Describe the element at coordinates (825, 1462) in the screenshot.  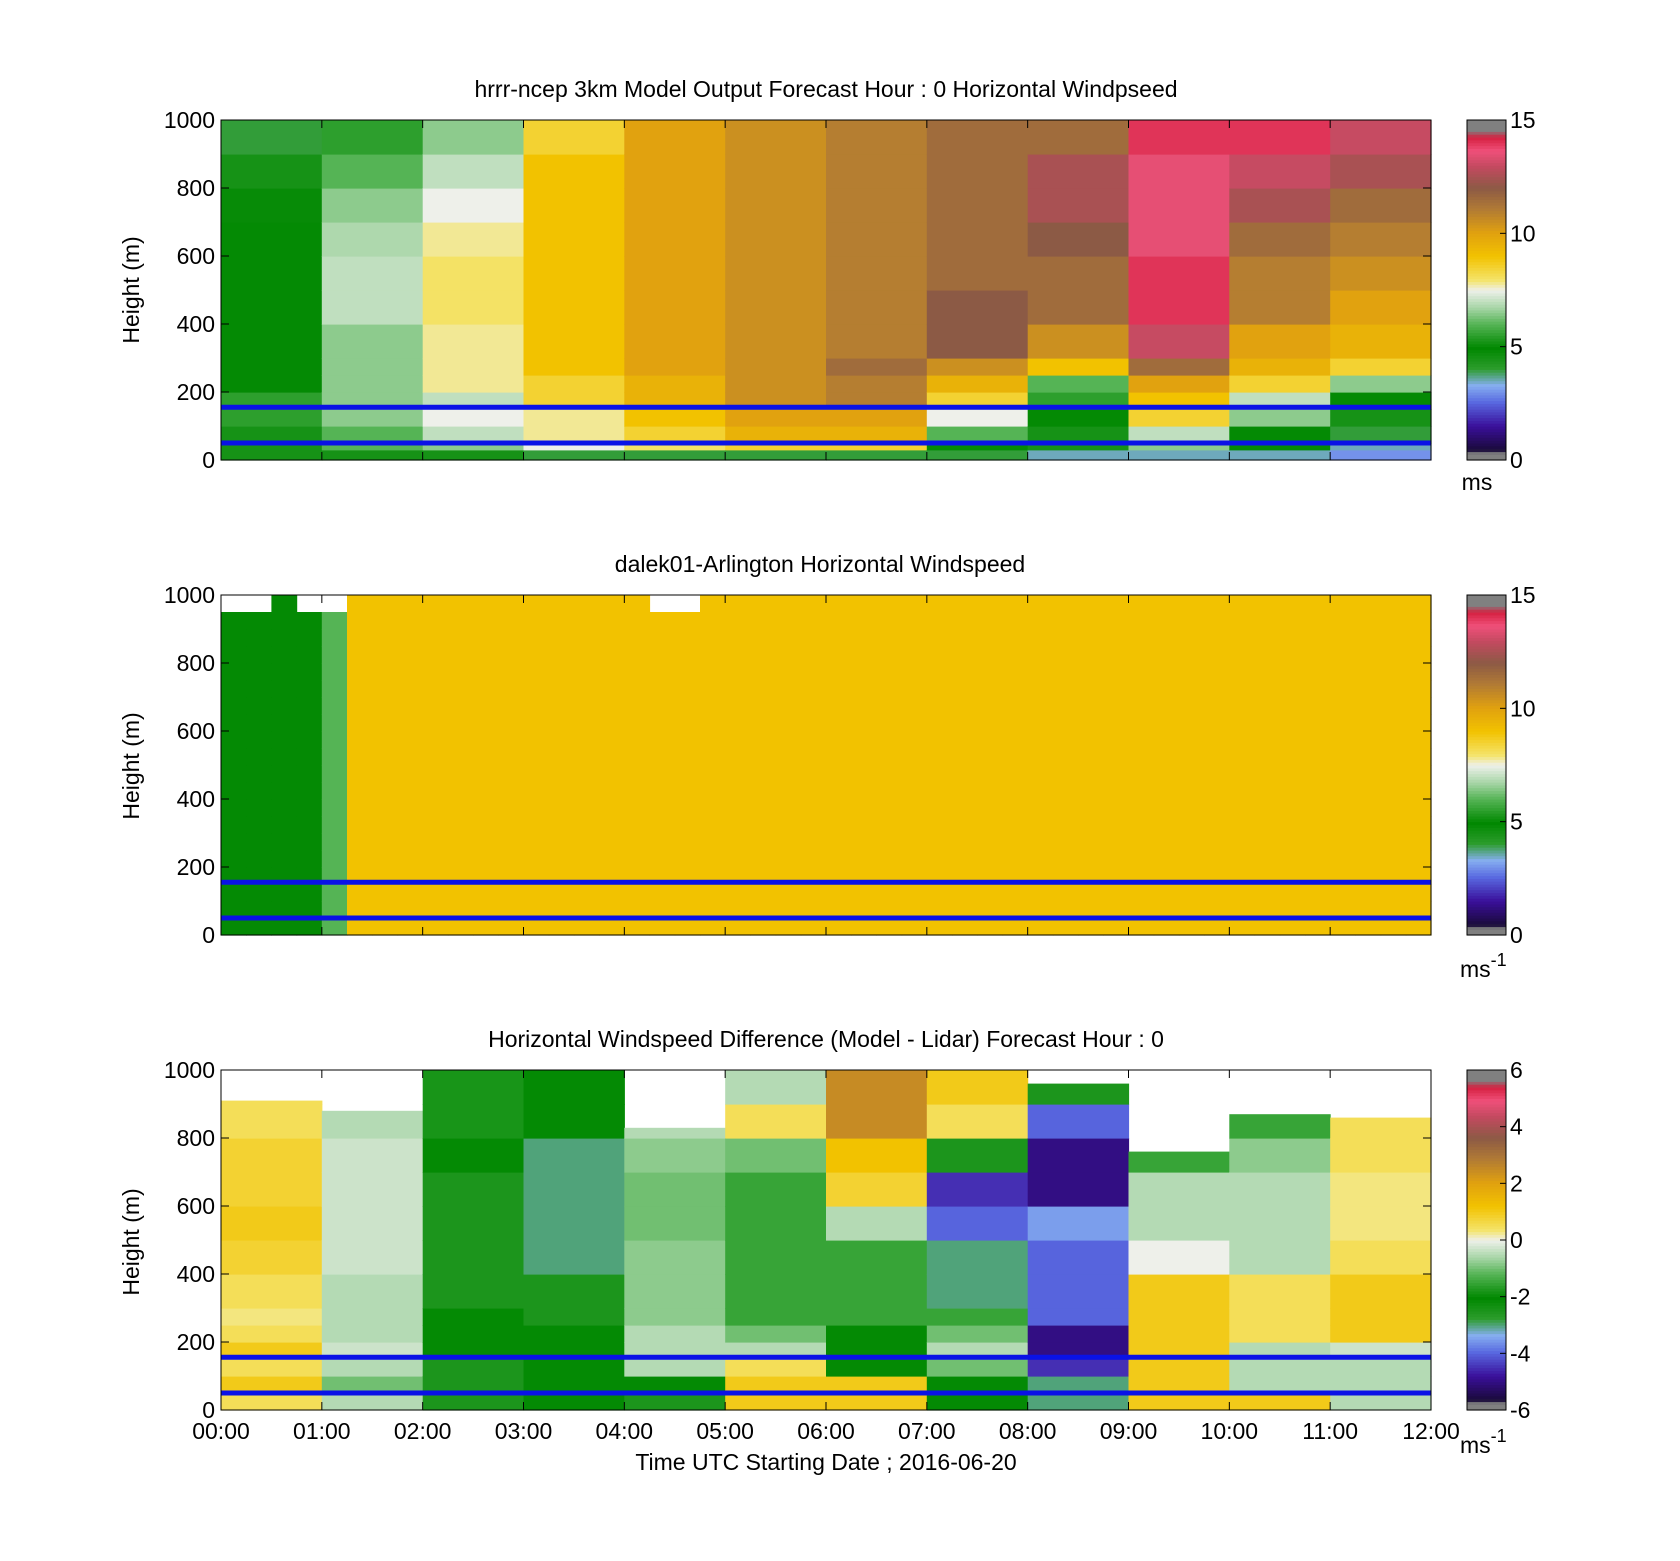
I see `x-axis-label: Time UTC Starting Date ; 2016-06-20` at that location.